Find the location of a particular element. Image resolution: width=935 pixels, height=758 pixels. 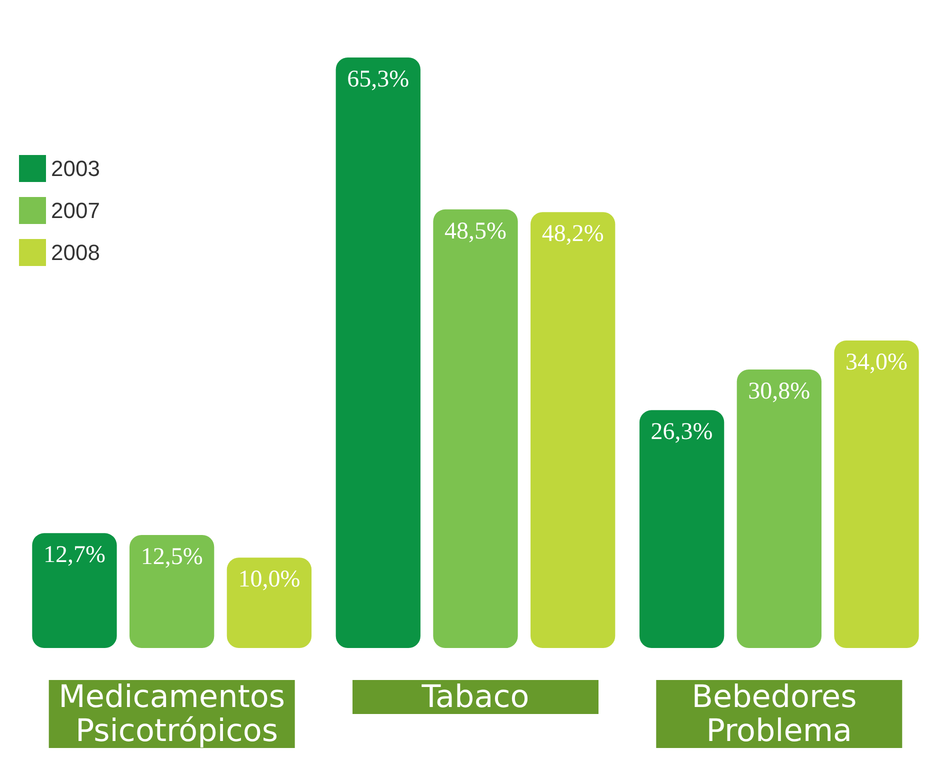

x-tick-label: Tabaco is located at coordinates (475, 697).